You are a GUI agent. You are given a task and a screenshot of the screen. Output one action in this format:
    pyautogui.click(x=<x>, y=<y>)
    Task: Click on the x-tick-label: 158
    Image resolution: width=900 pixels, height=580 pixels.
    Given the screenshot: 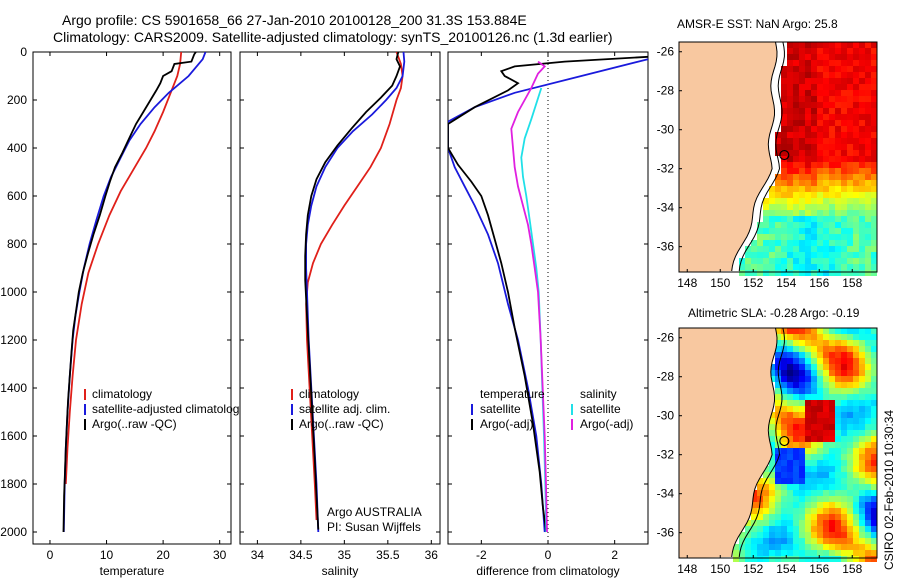 What is the action you would take?
    pyautogui.click(x=852, y=569)
    